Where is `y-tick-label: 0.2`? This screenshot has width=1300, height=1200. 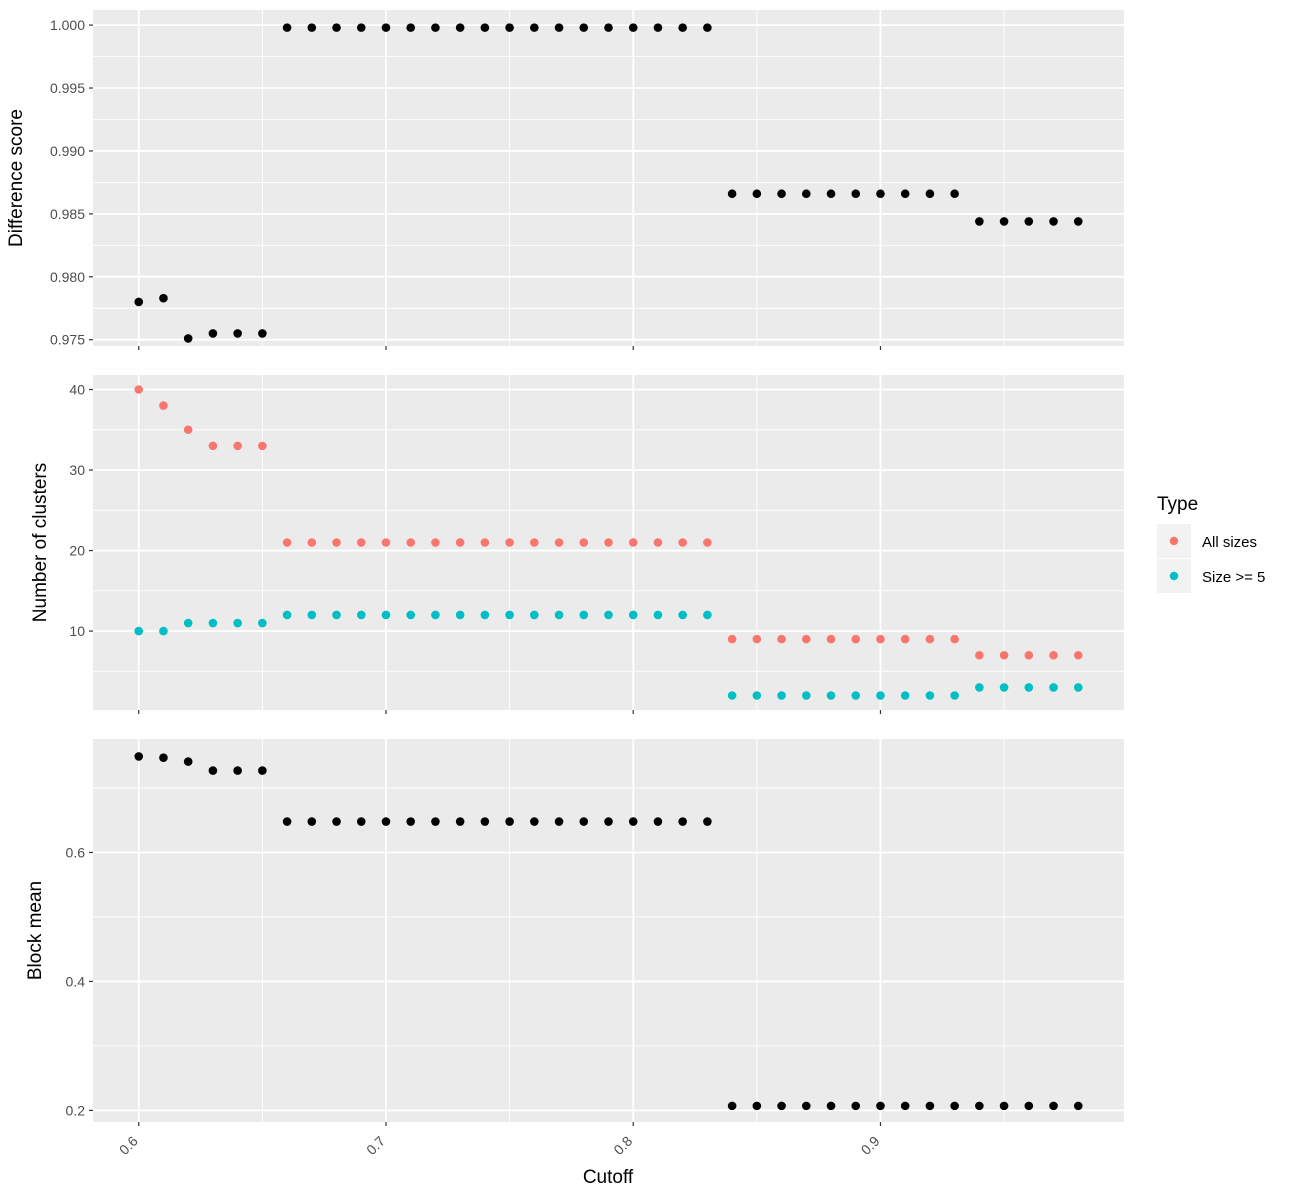 y-tick-label: 0.2 is located at coordinates (76, 1110).